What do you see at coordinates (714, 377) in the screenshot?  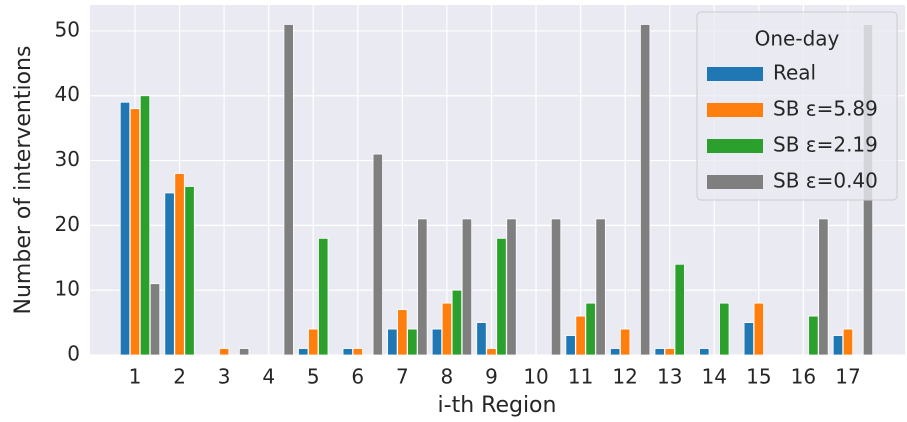 I see `x-tick-label: 14` at bounding box center [714, 377].